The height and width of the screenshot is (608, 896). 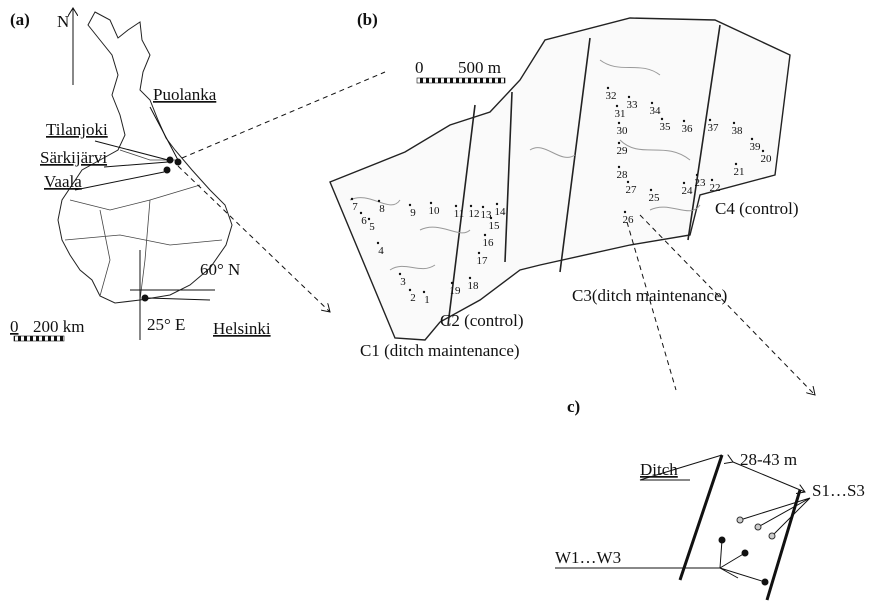 I want to click on point-label: 24, so click(x=688, y=191).